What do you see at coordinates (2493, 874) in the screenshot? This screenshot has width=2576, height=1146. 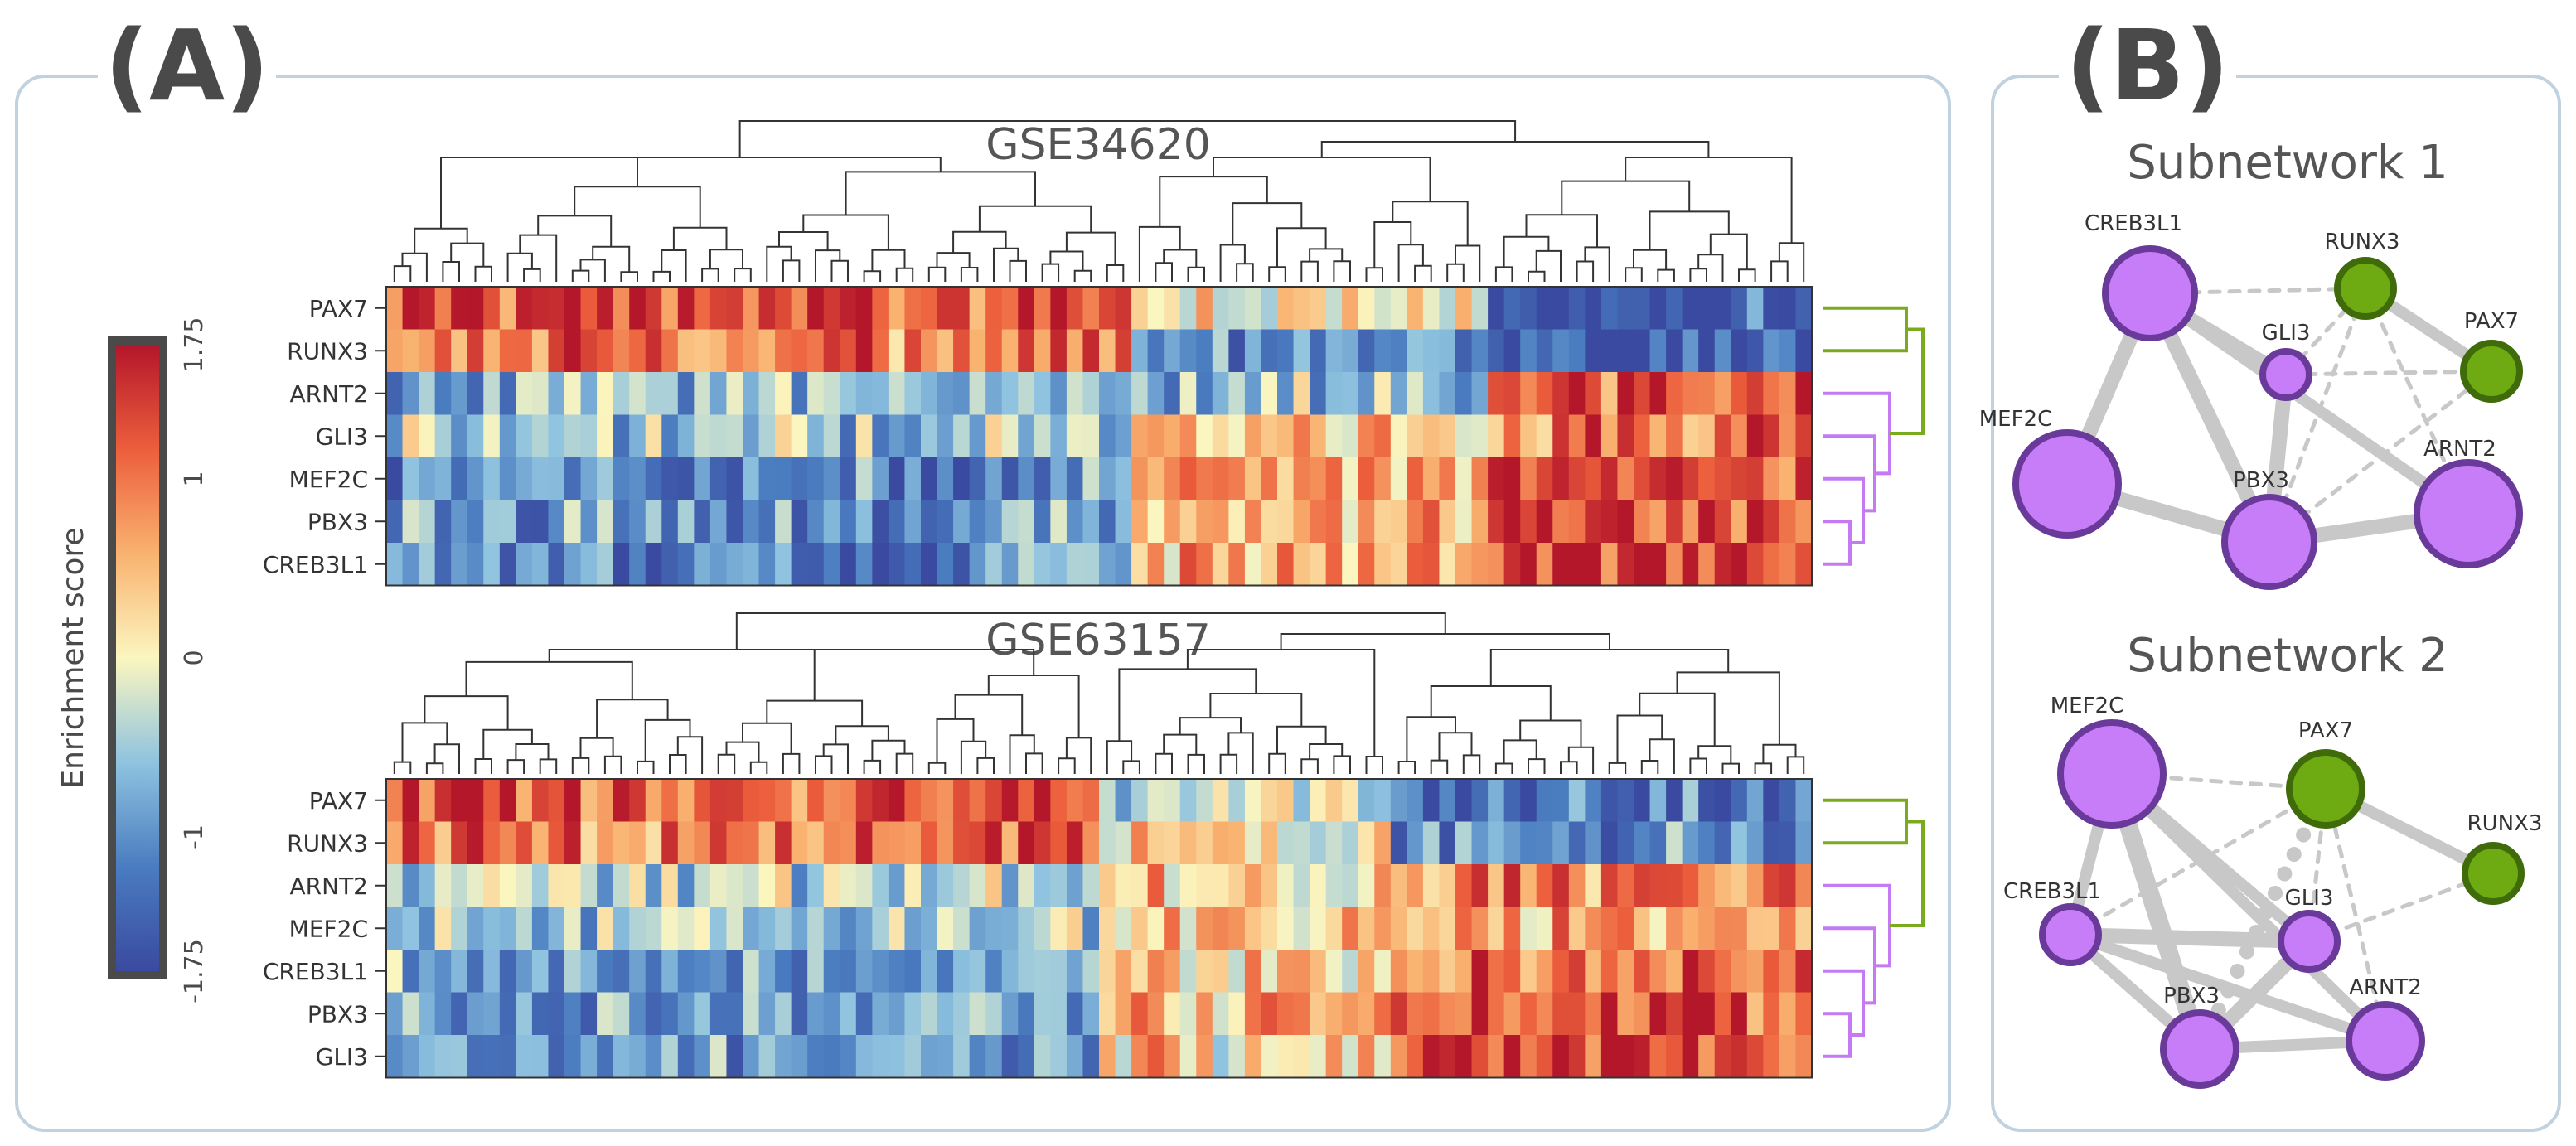 I see `network-node-runx3` at bounding box center [2493, 874].